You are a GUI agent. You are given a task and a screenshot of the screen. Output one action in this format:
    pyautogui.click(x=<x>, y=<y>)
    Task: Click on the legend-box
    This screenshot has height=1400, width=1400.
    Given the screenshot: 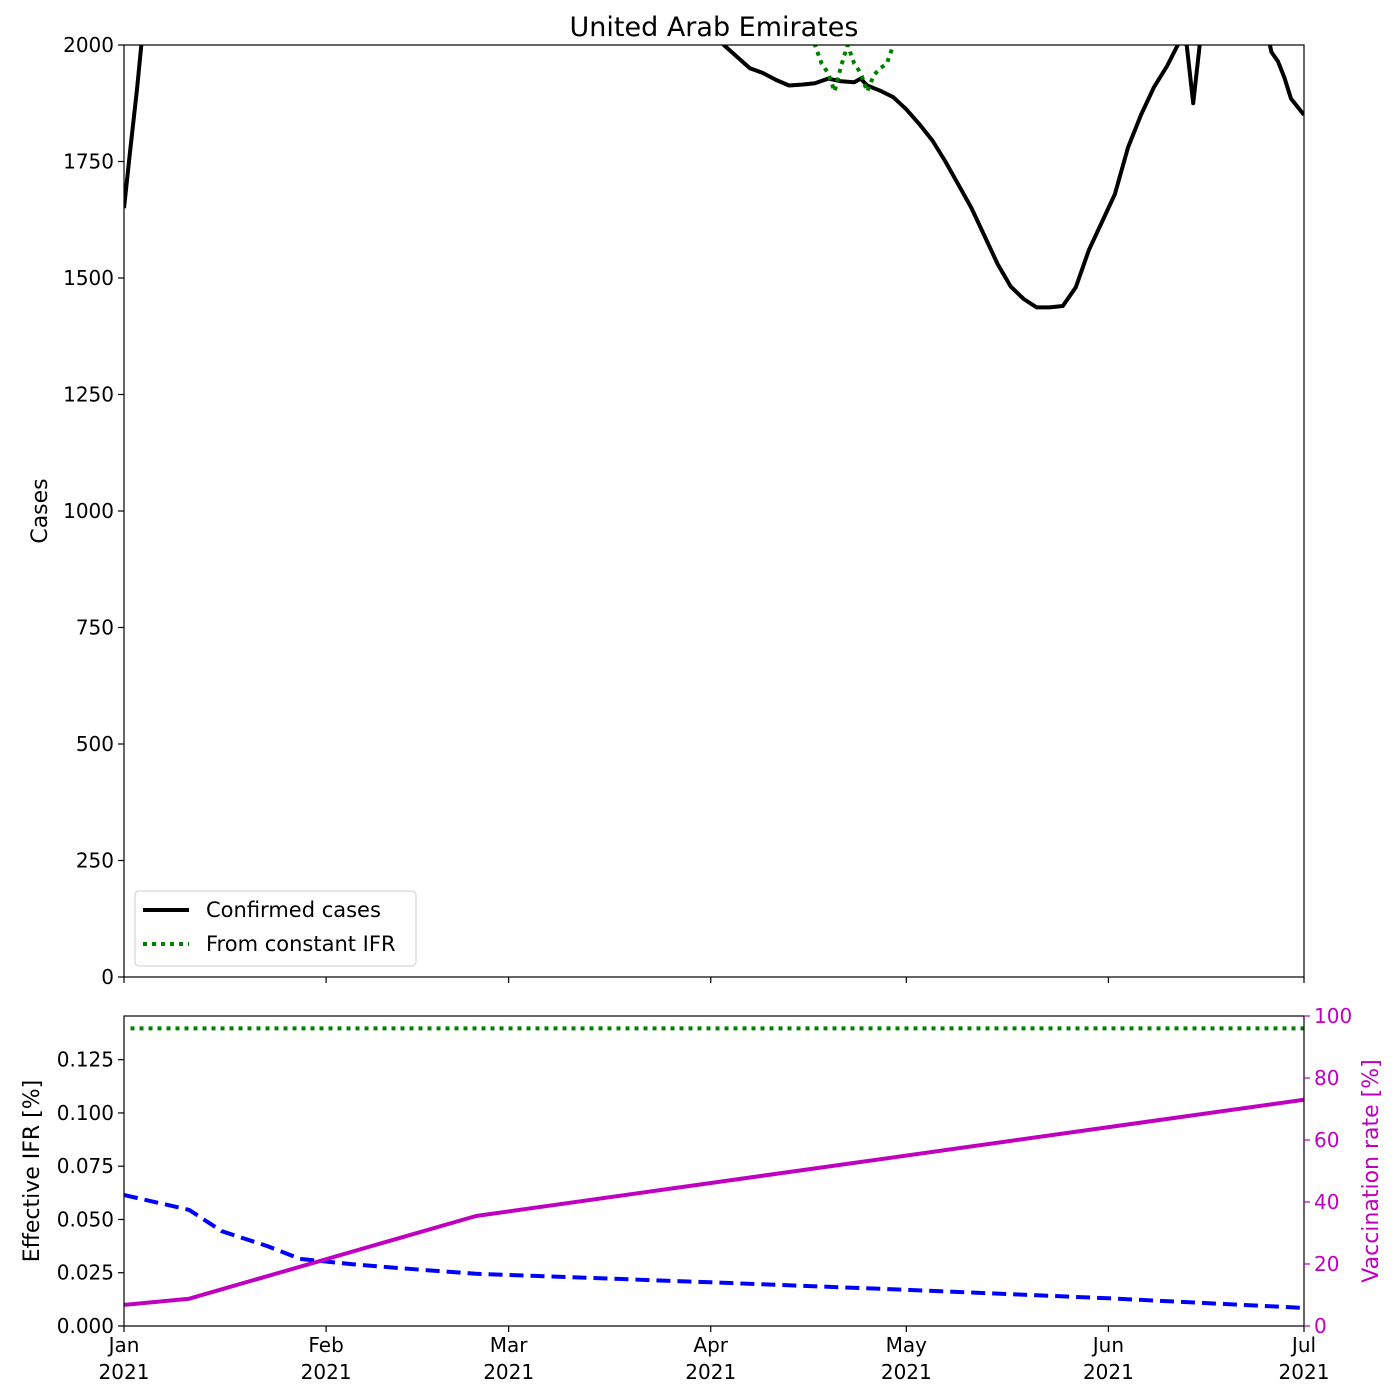 What is the action you would take?
    pyautogui.click(x=275, y=928)
    